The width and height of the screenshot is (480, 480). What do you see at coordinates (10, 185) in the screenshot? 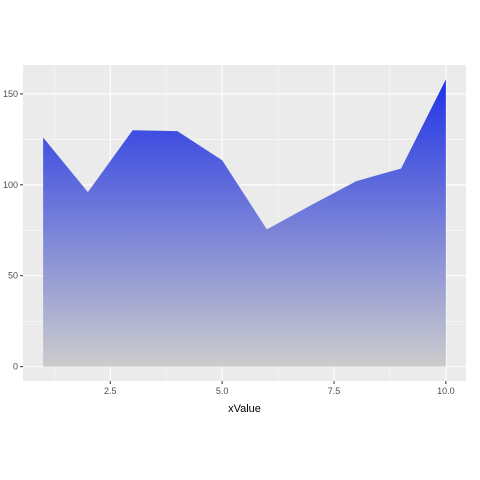
I see `y-tick-label: 100` at bounding box center [10, 185].